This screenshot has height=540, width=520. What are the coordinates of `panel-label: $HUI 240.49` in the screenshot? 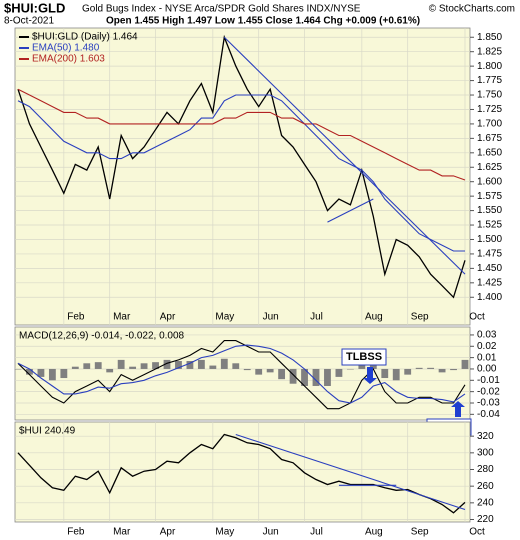 It's located at (47, 431).